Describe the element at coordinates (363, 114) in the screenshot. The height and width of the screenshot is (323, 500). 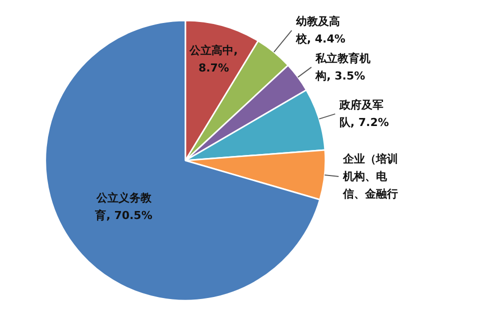
I see `slice-label: 政府及军队, 7.2%` at that location.